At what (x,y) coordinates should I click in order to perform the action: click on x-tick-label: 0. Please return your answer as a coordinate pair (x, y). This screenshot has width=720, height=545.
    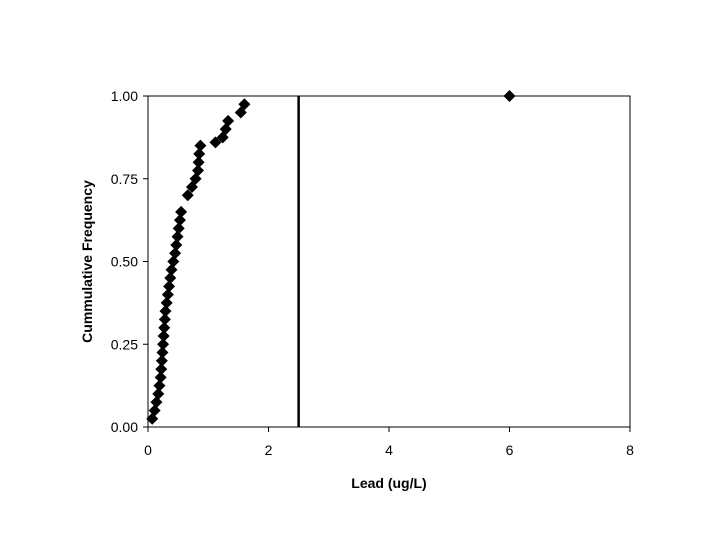
    Looking at the image, I should click on (148, 450).